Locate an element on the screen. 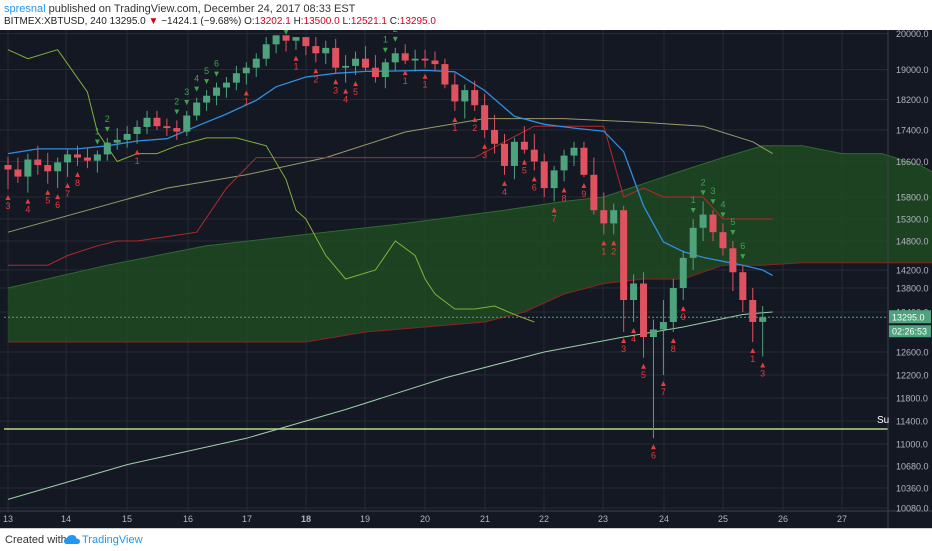 The height and width of the screenshot is (551, 932). time-tick-label: 27 is located at coordinates (842, 519).